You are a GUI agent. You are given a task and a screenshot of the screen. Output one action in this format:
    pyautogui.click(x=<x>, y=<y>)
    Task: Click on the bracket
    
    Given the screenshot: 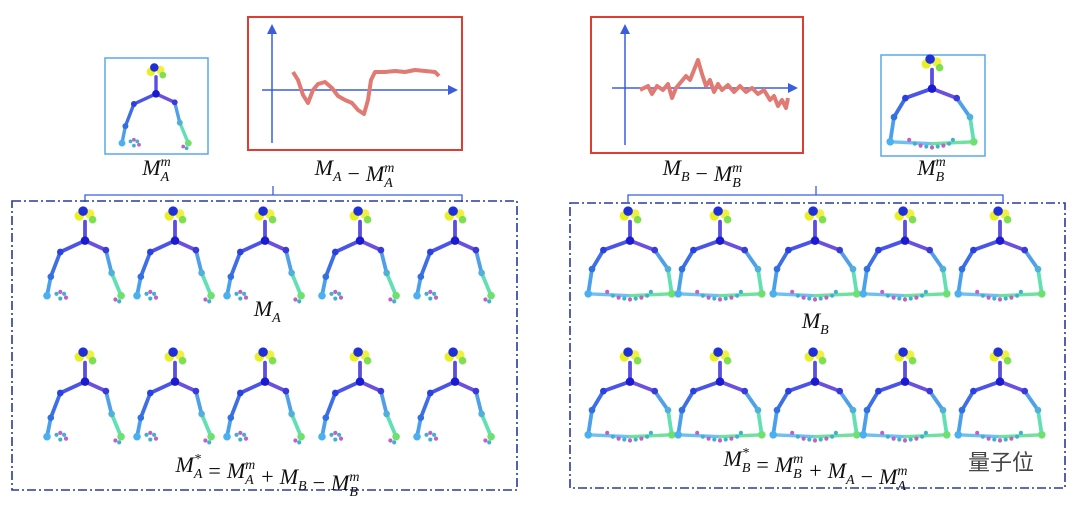 What is the action you would take?
    pyautogui.click(x=544, y=194)
    